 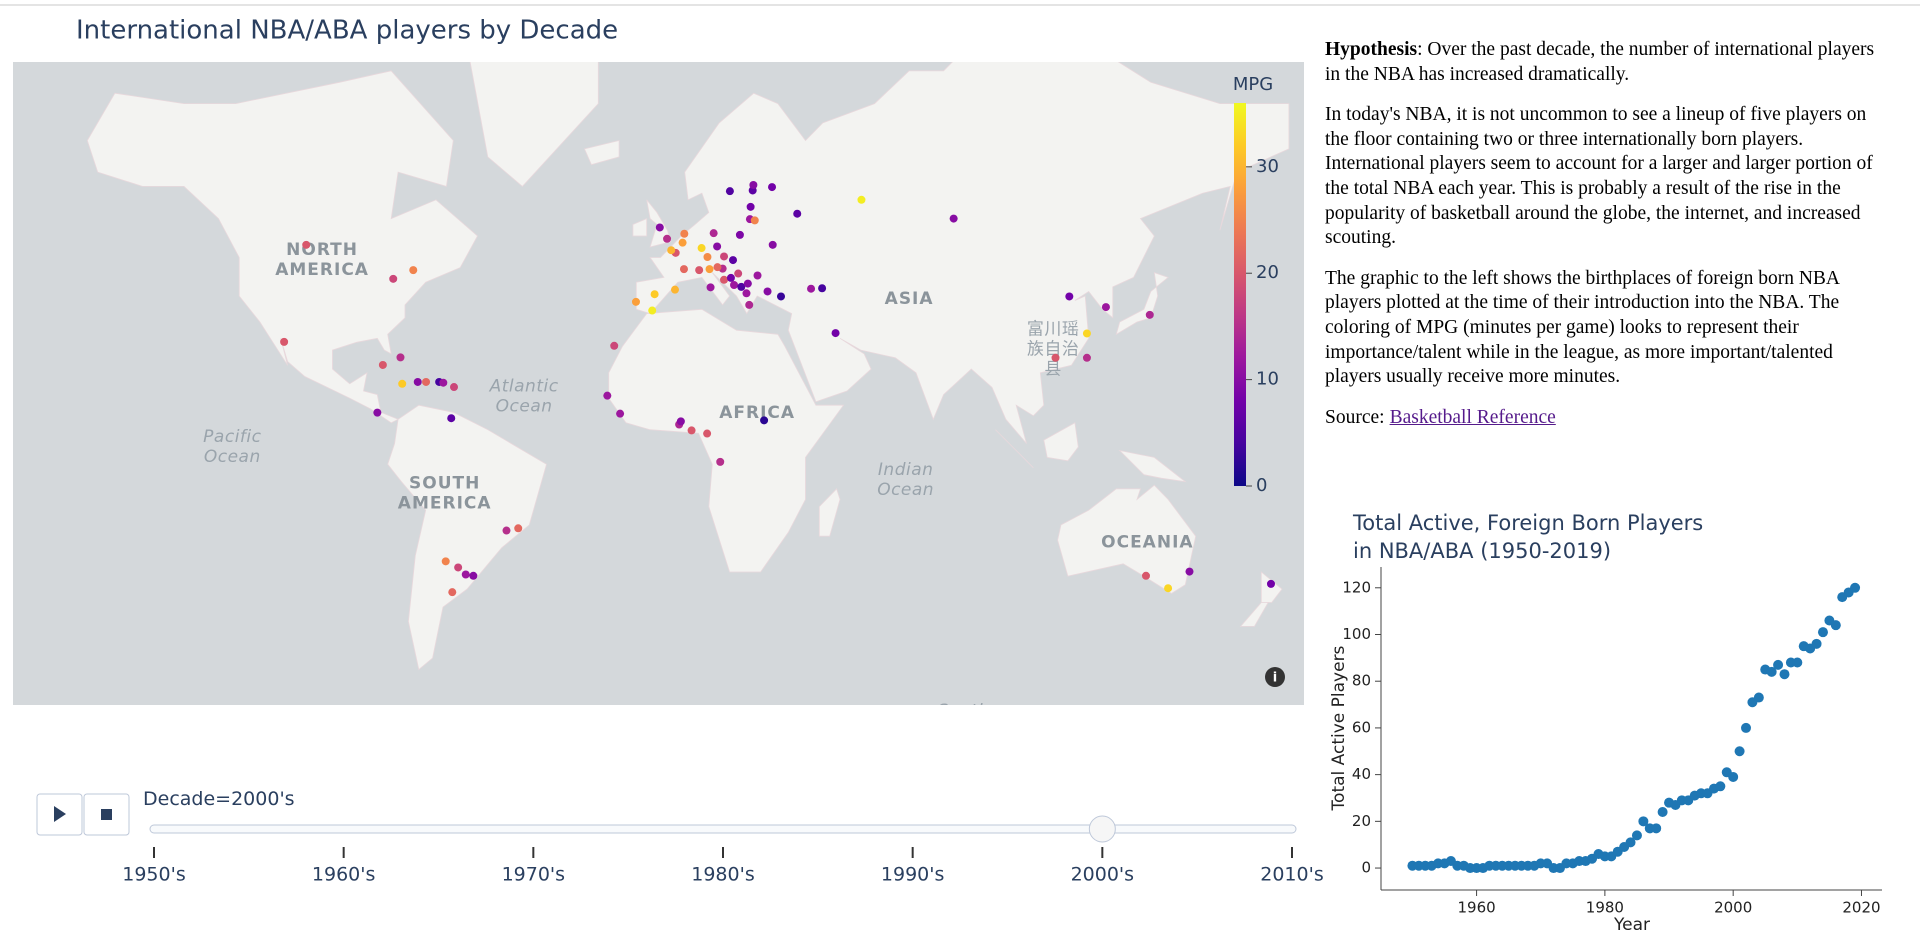 I want to click on map-label-line: AMERICA, so click(x=322, y=270).